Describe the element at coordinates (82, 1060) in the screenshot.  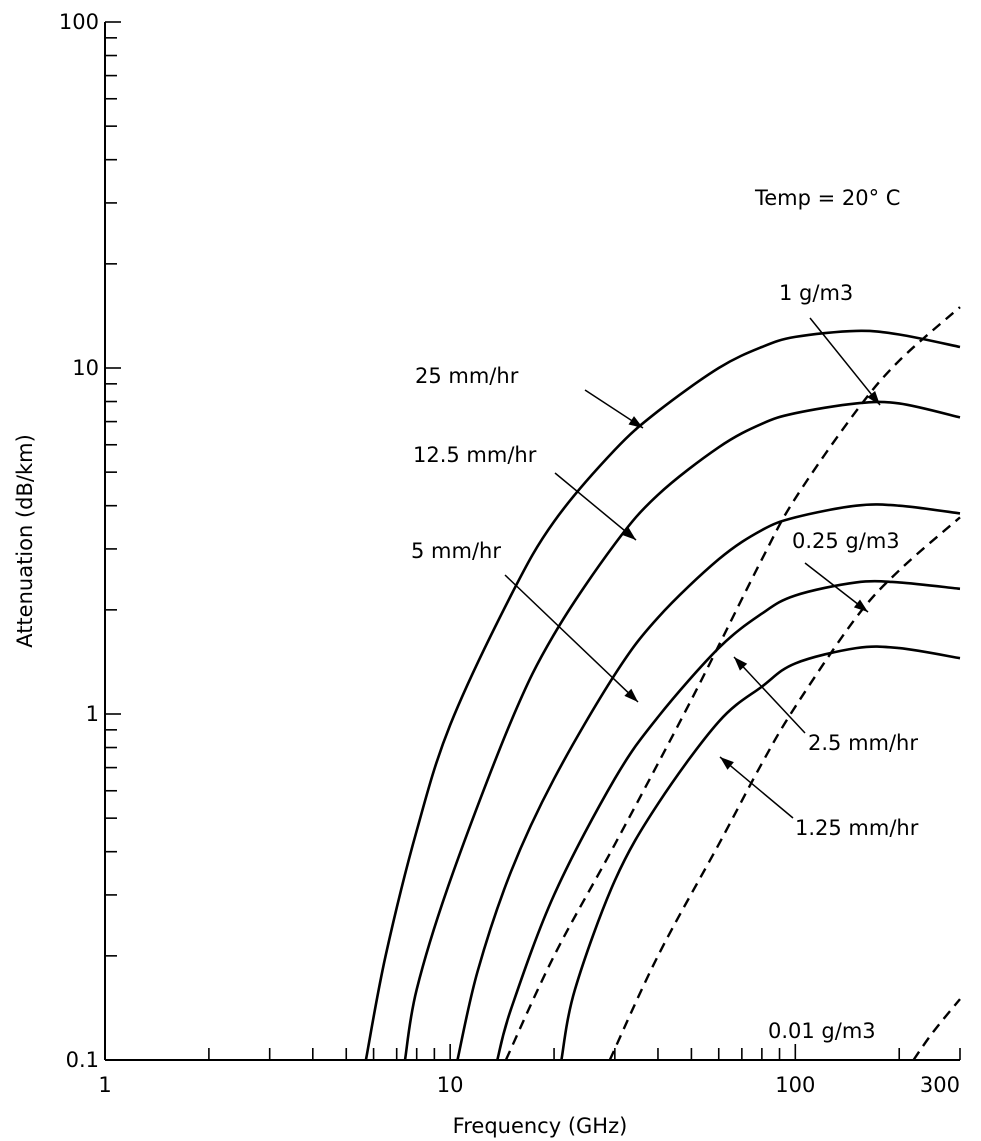
I see `y-tick-label: 0.1` at that location.